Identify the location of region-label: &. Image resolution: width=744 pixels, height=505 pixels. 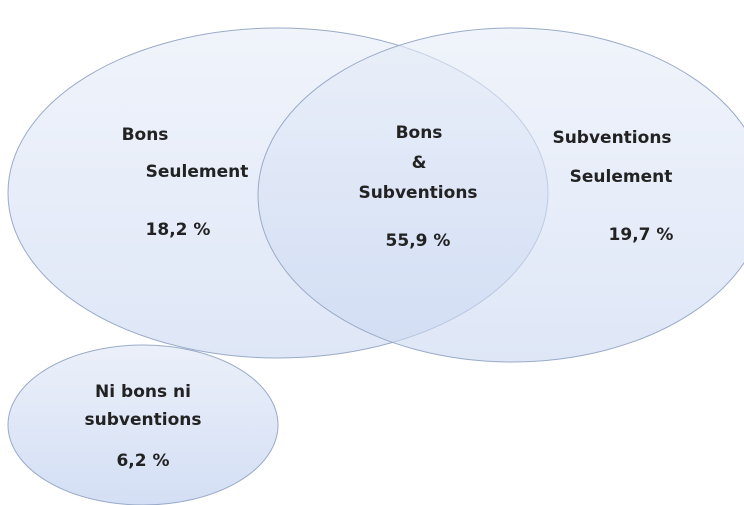
(419, 163).